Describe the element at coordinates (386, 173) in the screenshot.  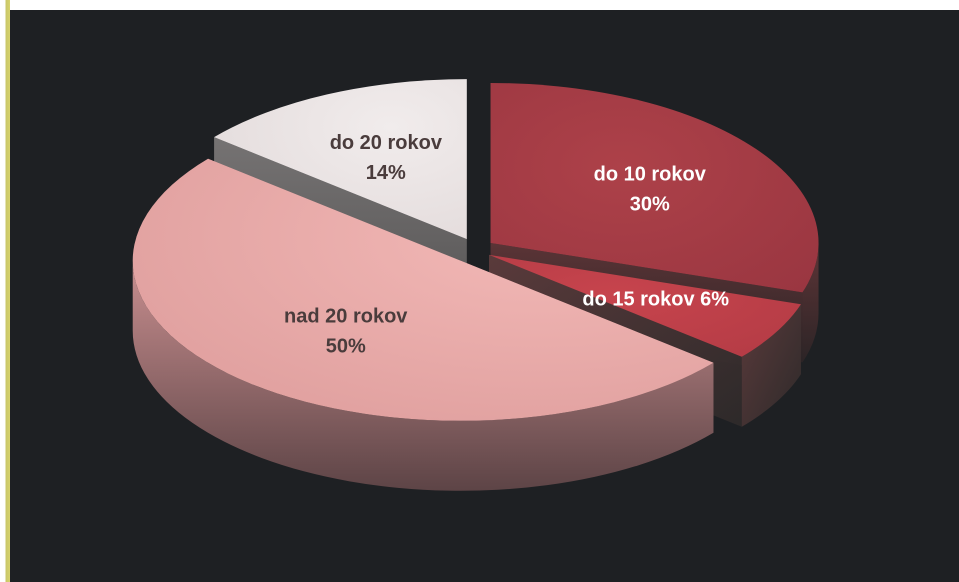
I see `slice-label-value: 14%` at that location.